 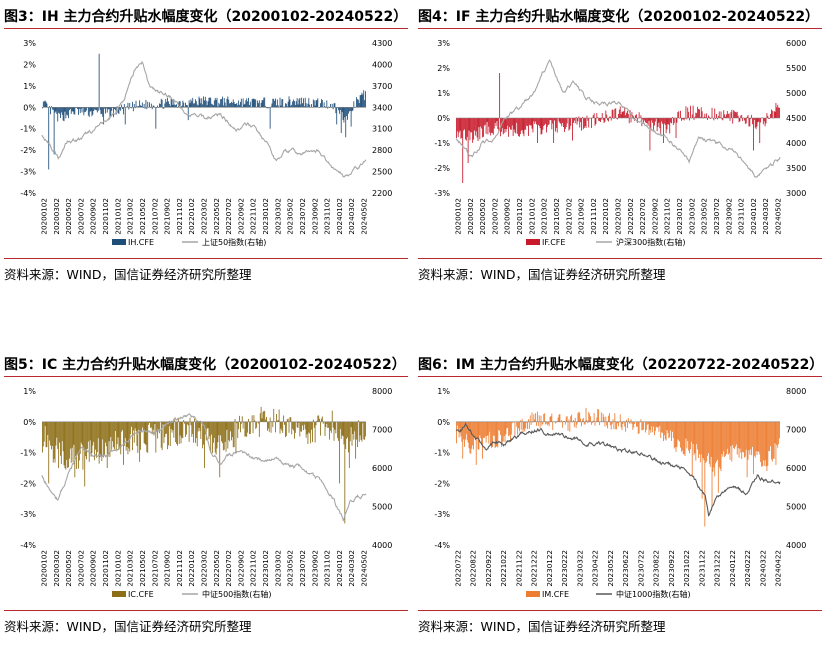 What do you see at coordinates (141, 242) in the screenshot?
I see `legend-label-bar: IH.CFE` at bounding box center [141, 242].